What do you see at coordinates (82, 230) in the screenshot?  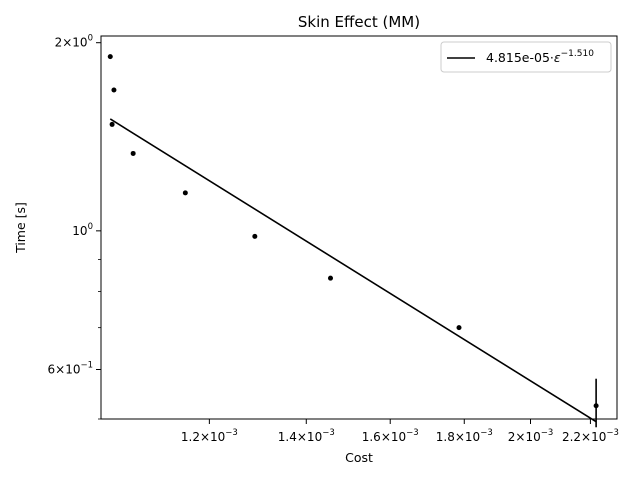 I see `y-tick-label: 100` at bounding box center [82, 230].